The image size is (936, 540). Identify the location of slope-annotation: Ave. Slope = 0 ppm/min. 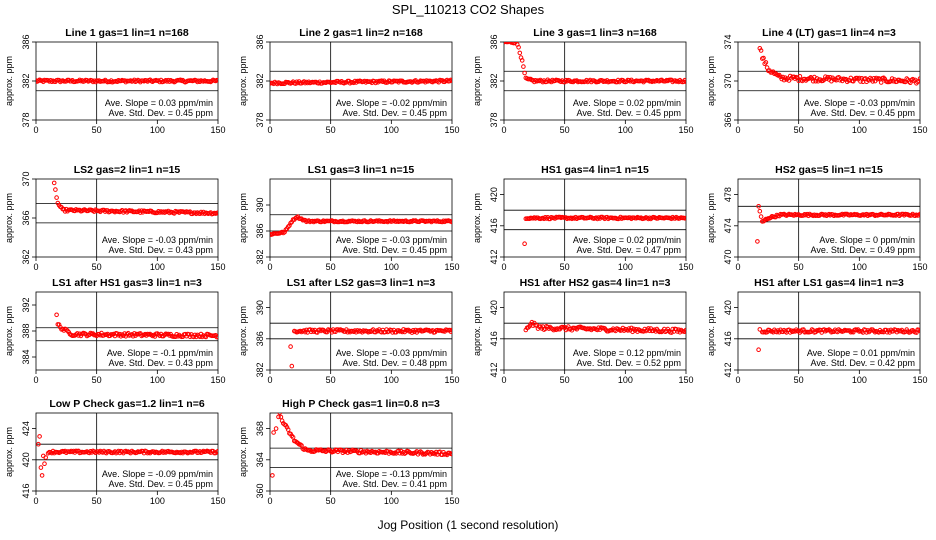
(867, 240).